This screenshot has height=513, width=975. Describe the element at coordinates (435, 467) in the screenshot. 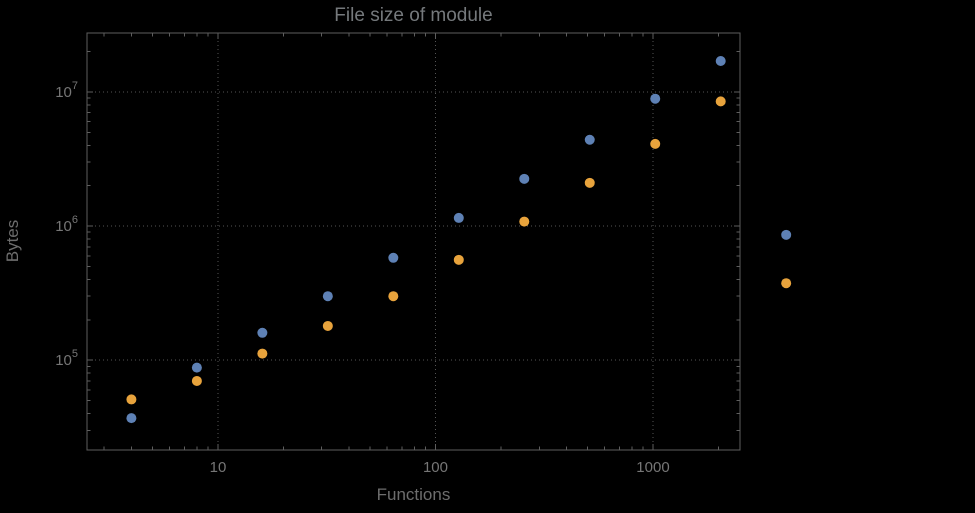

I see `x-tick-label: 100` at that location.